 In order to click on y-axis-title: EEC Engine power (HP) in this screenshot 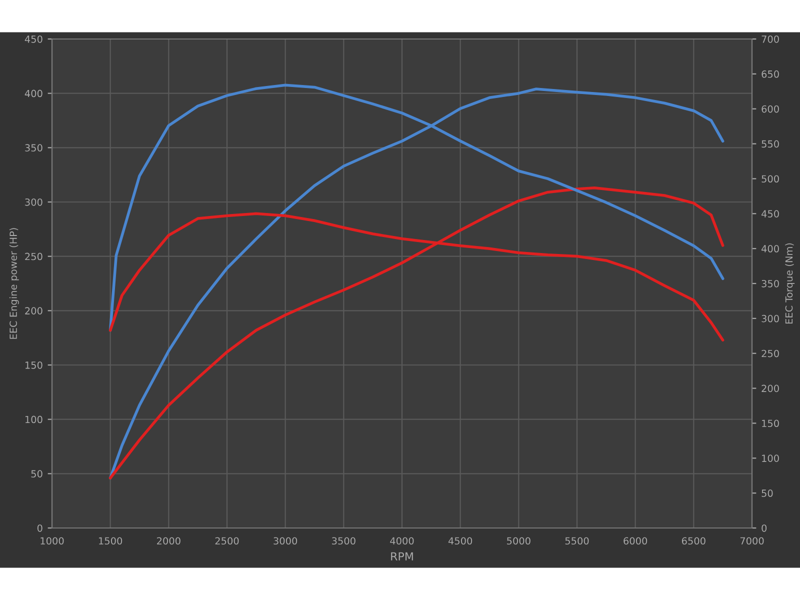, I will do `click(14, 283)`.